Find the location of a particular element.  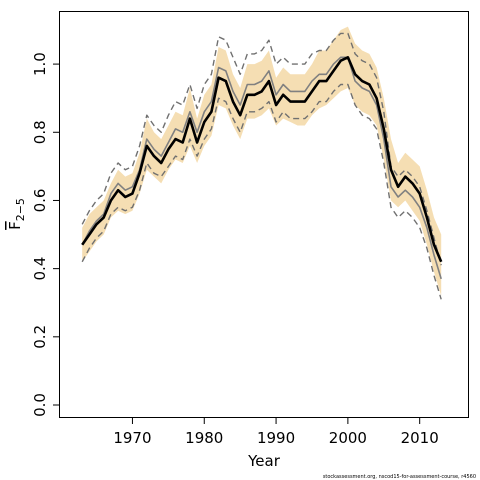

x-axis-title: Year is located at coordinates (264, 461).